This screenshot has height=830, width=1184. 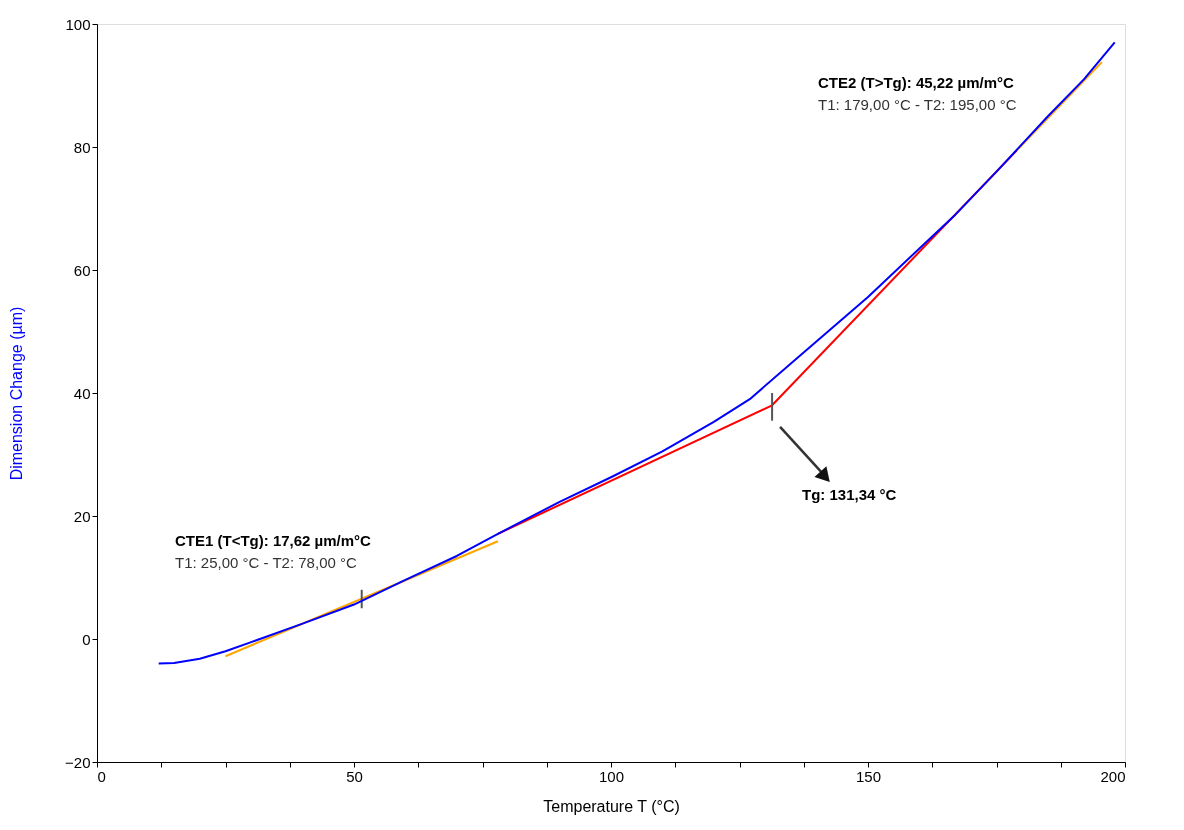 What do you see at coordinates (917, 104) in the screenshot?
I see `annotation: T1: 179,00 °C - T2: 195,00 °C` at bounding box center [917, 104].